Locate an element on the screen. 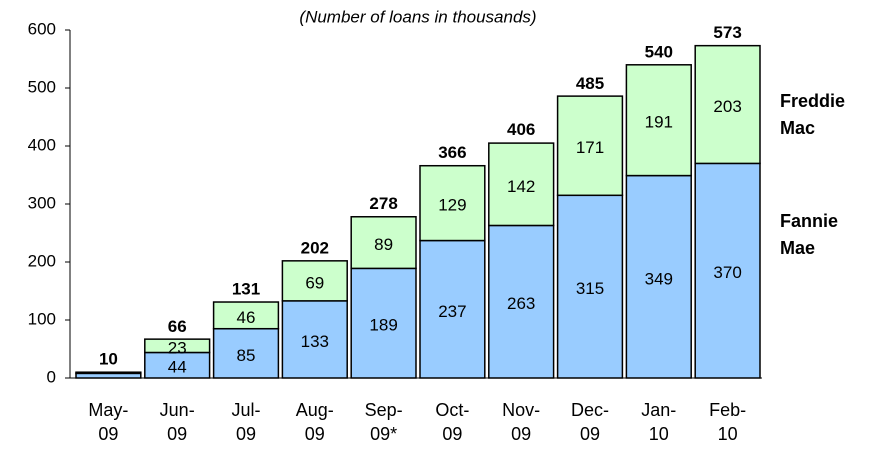 The image size is (871, 450). total-label: 278 is located at coordinates (383, 203).